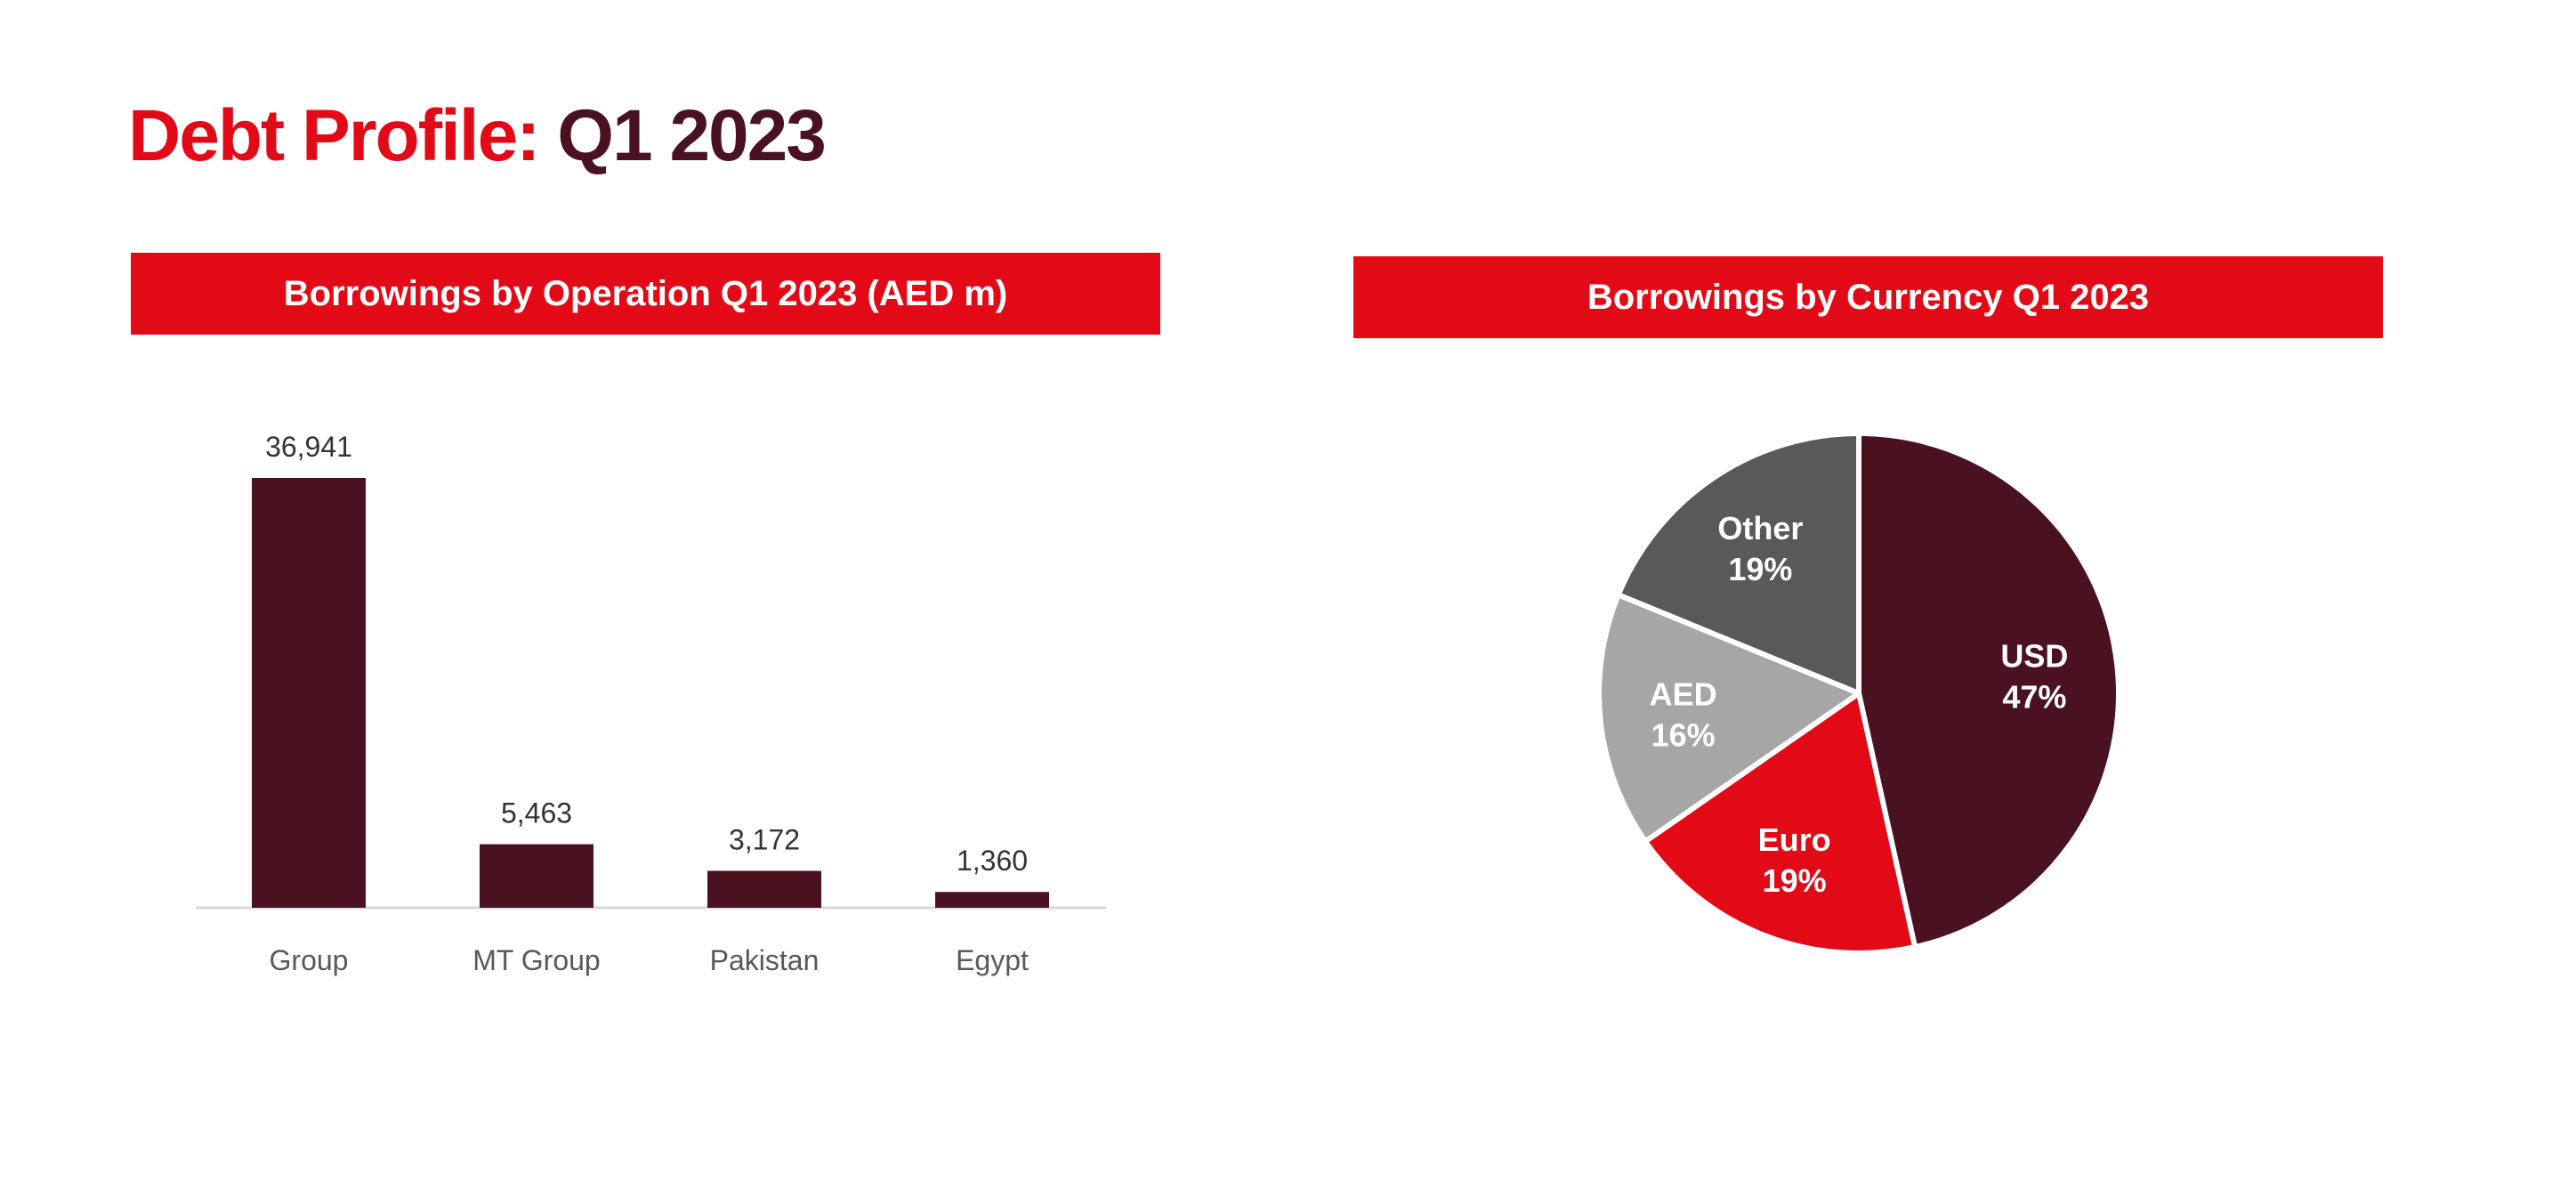 The height and width of the screenshot is (1189, 2576). I want to click on page-title: Debt Profile: Q1 2023, so click(477, 136).